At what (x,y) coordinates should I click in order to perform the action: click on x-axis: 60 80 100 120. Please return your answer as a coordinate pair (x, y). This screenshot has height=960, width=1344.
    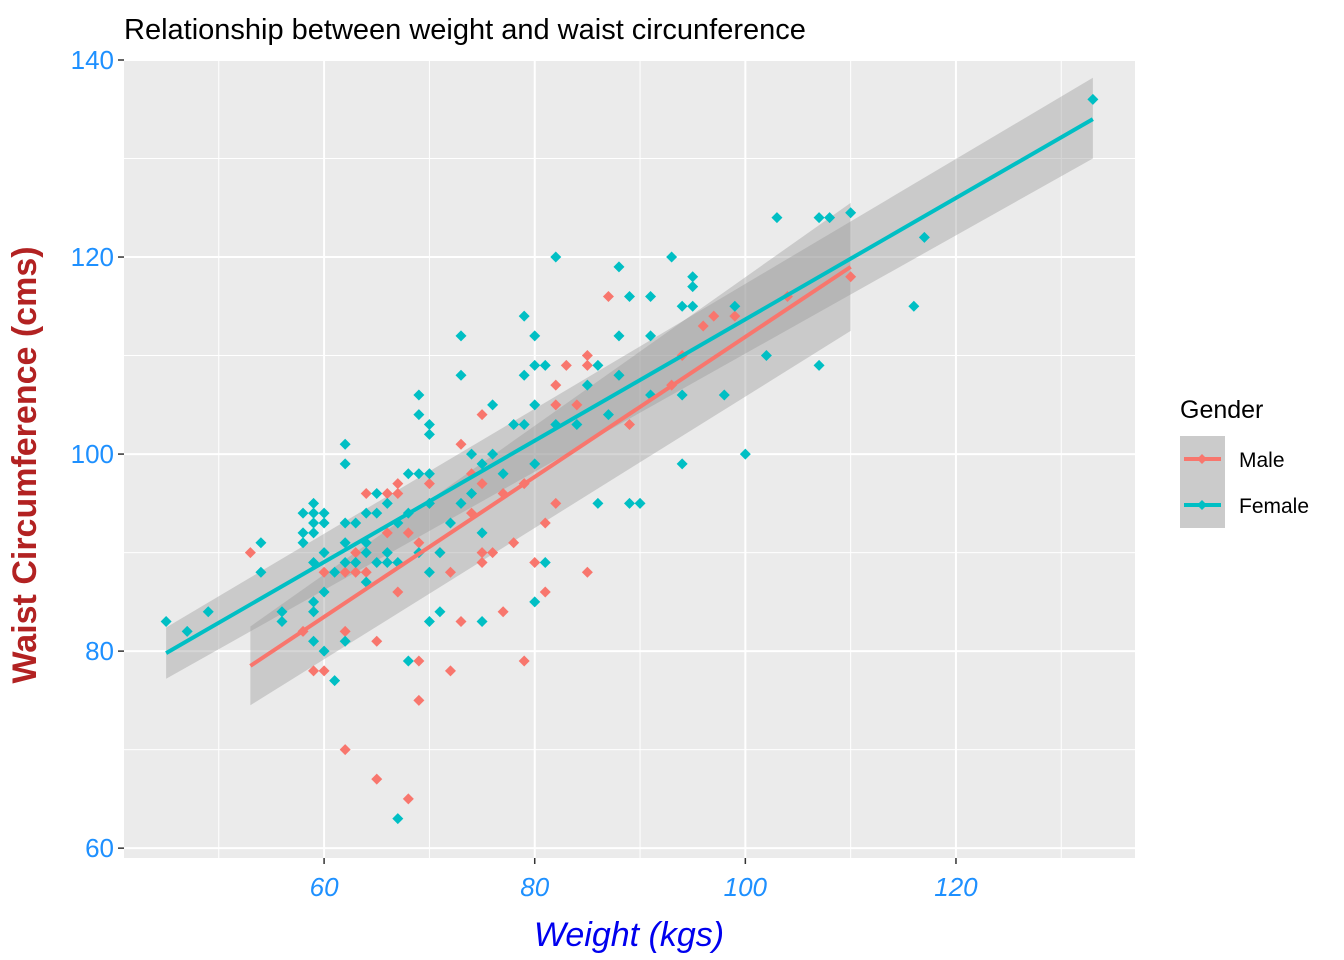
    Looking at the image, I should click on (644, 880).